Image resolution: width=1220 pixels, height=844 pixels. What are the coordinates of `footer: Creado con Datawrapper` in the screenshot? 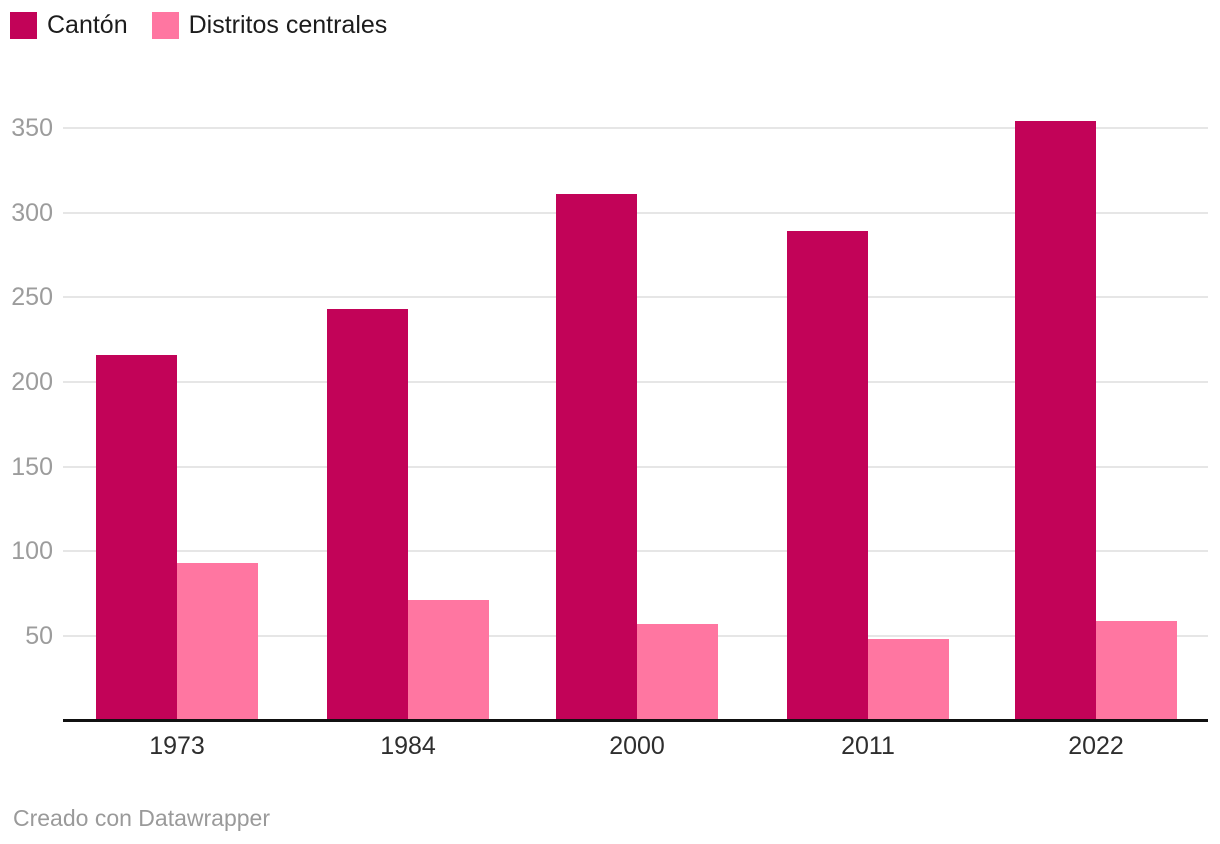 It's located at (141, 818).